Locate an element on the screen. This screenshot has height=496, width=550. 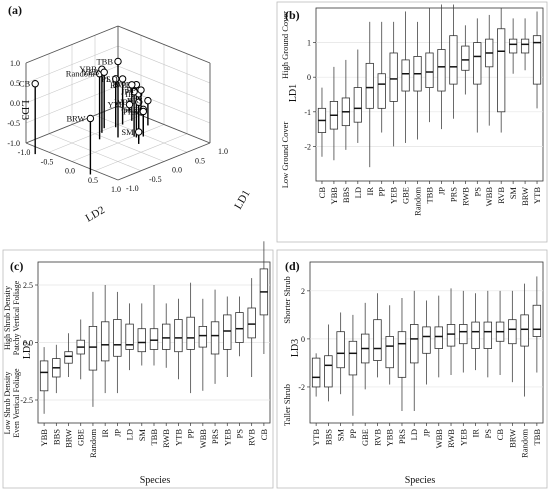
scatter-point: YEB is located at coordinates (95, 98).